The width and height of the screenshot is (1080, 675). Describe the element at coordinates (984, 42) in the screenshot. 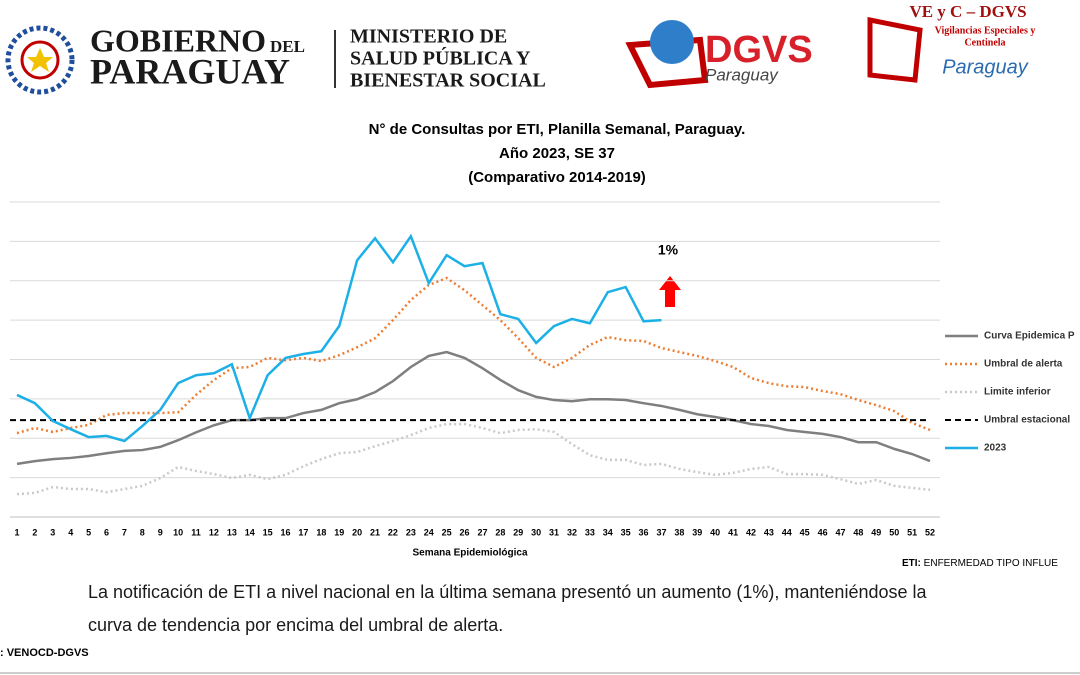

I see `vec-sub: Centinela` at that location.